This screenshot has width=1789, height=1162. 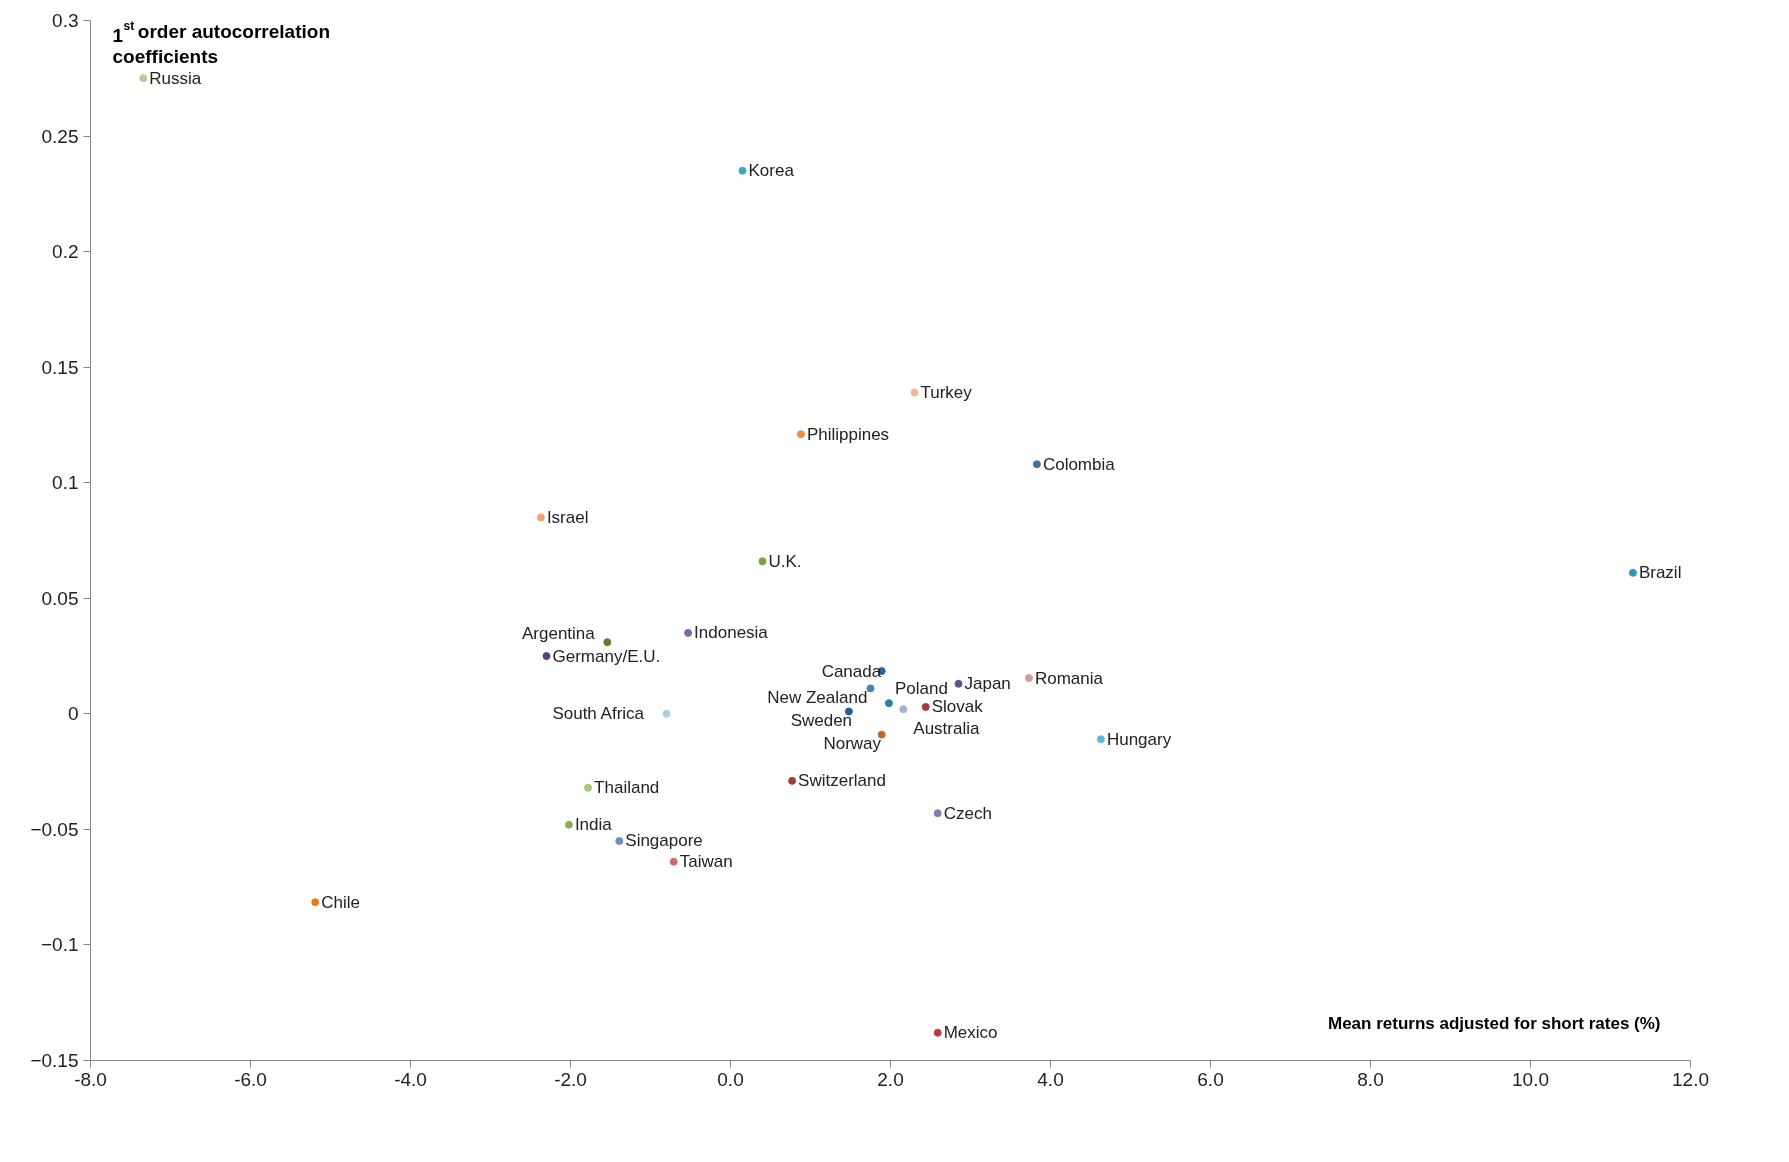 What do you see at coordinates (73, 714) in the screenshot?
I see `y-tick-label: 0` at bounding box center [73, 714].